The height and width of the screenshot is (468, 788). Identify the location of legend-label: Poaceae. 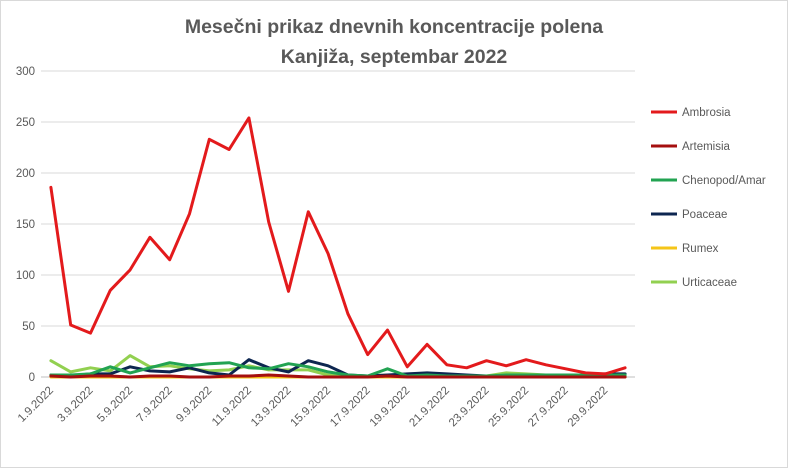
(704, 215).